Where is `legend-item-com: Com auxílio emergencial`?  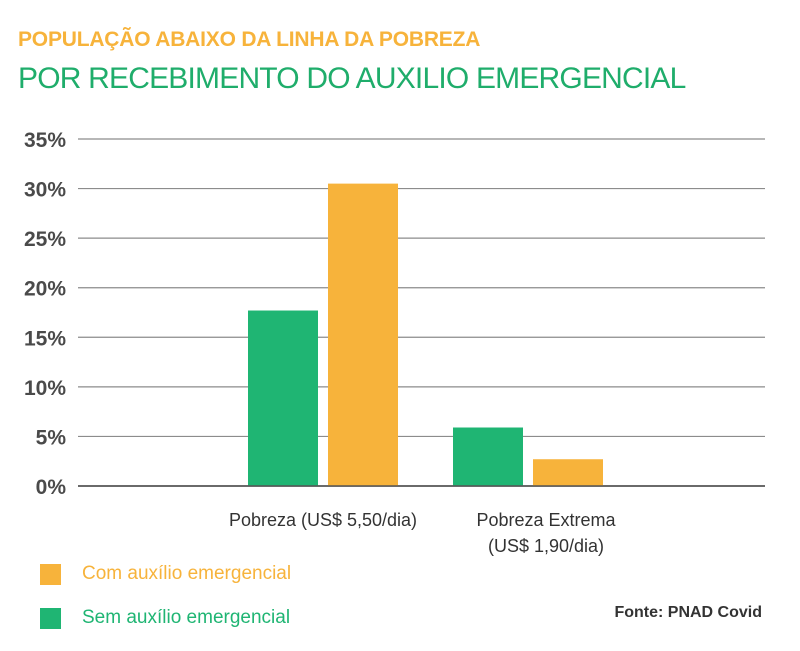 legend-item-com: Com auxílio emergencial is located at coordinates (165, 574).